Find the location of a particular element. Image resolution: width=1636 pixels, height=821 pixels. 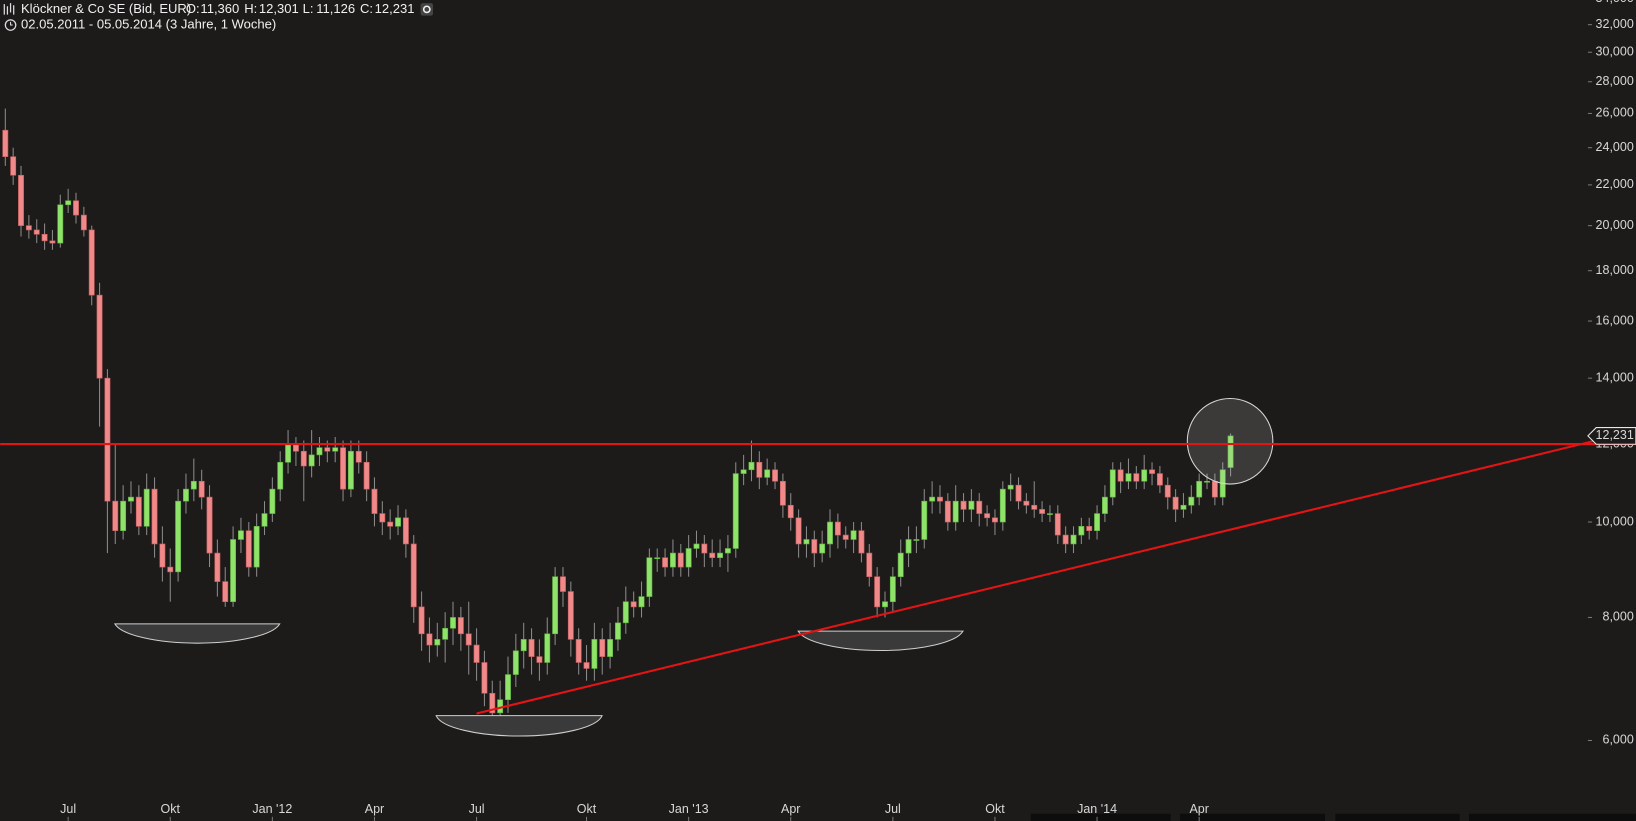

x-tick-label: Jul is located at coordinates (68, 809).